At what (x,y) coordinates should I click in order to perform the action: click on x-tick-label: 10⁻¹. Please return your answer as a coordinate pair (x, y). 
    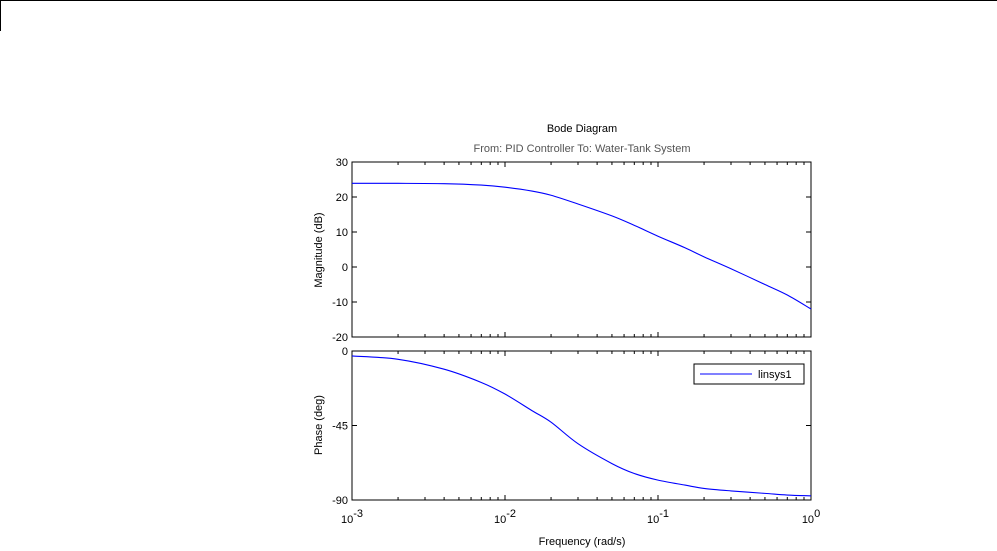
    Looking at the image, I should click on (658, 517).